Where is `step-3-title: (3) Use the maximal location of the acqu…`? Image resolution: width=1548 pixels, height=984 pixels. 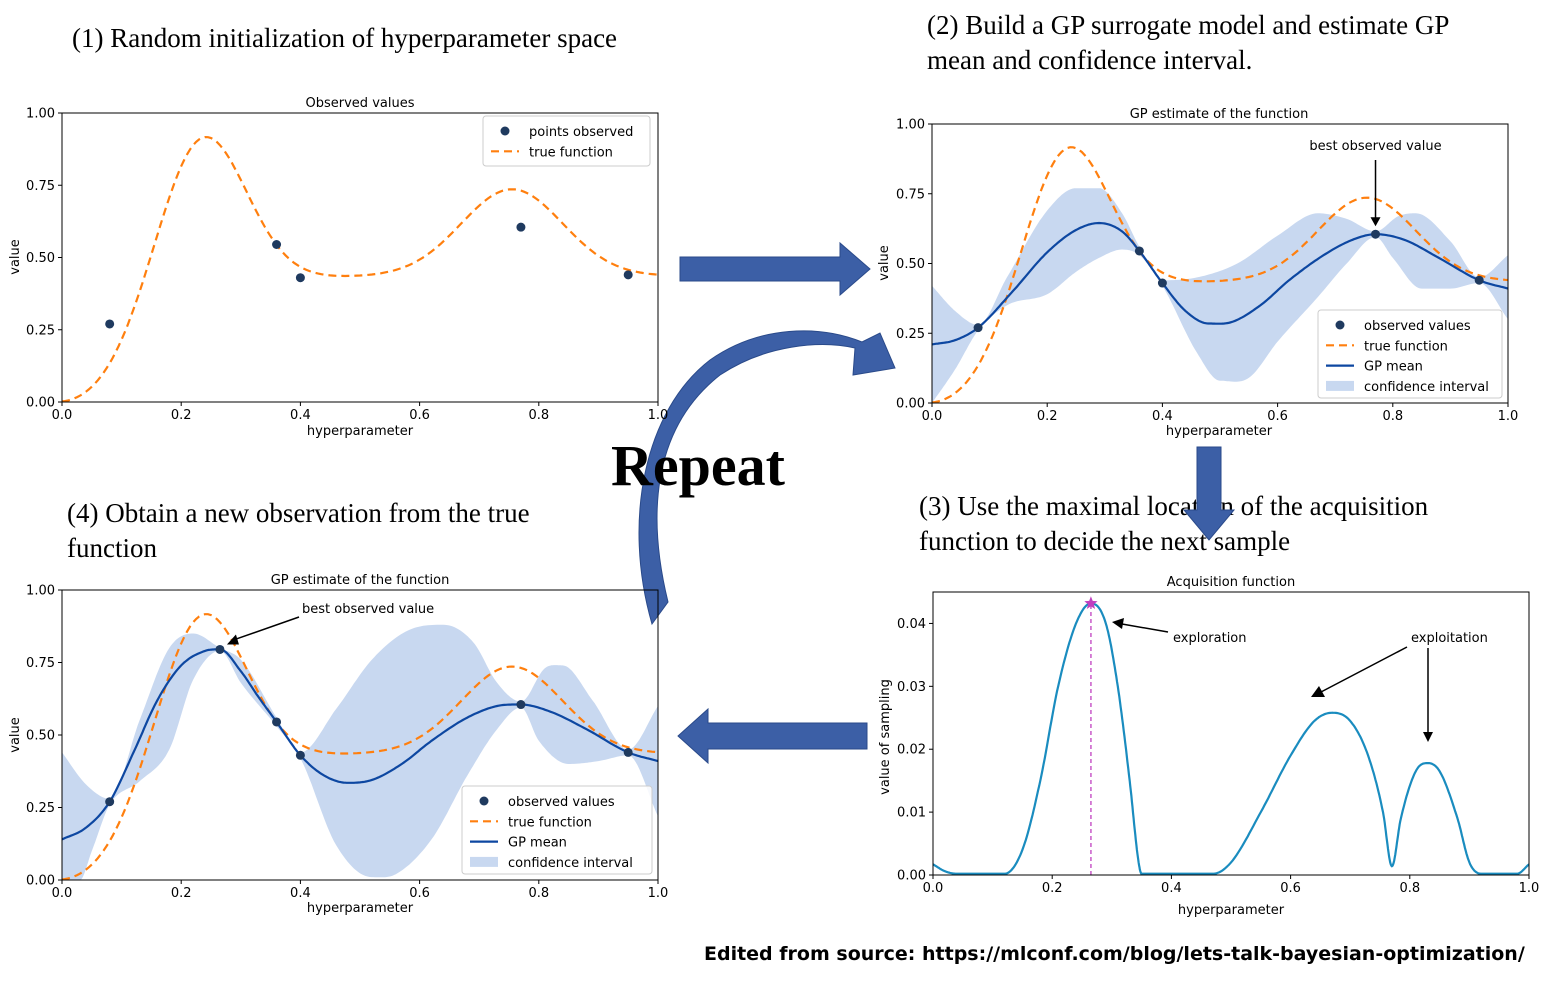
step-3-title: (3) Use the maximal location of the acqu… is located at coordinates (1173, 524).